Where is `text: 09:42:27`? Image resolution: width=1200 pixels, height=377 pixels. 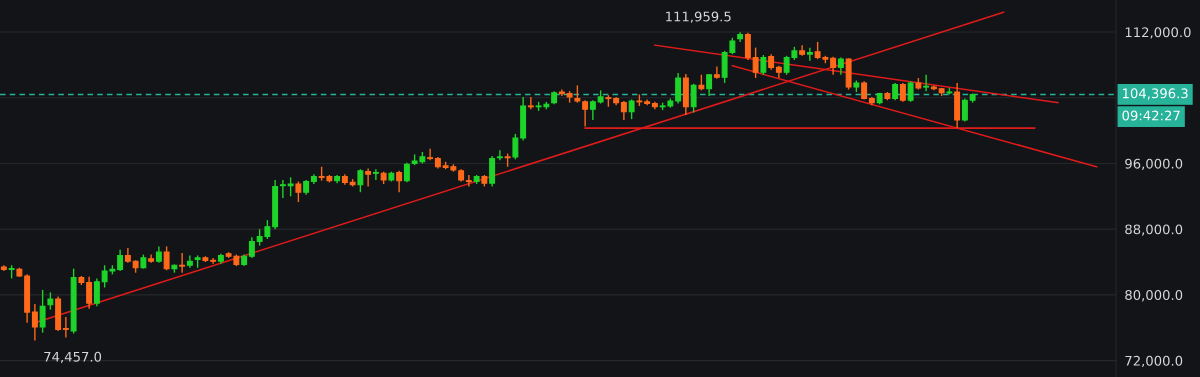
text: 09:42:27 is located at coordinates (1151, 115).